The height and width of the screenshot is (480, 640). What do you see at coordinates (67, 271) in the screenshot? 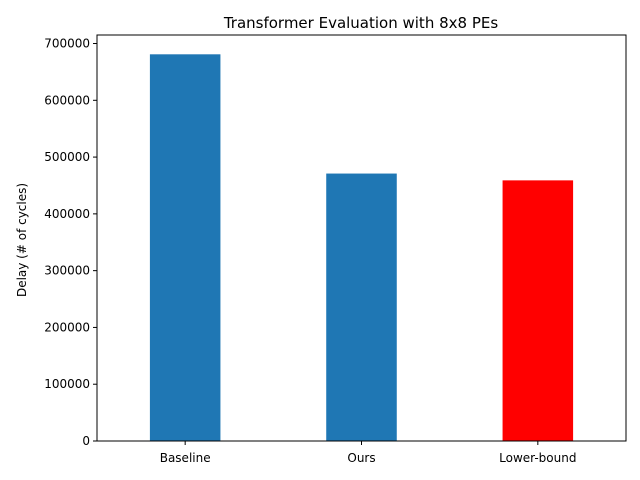
I see `y-tick-label: 300000` at bounding box center [67, 271].